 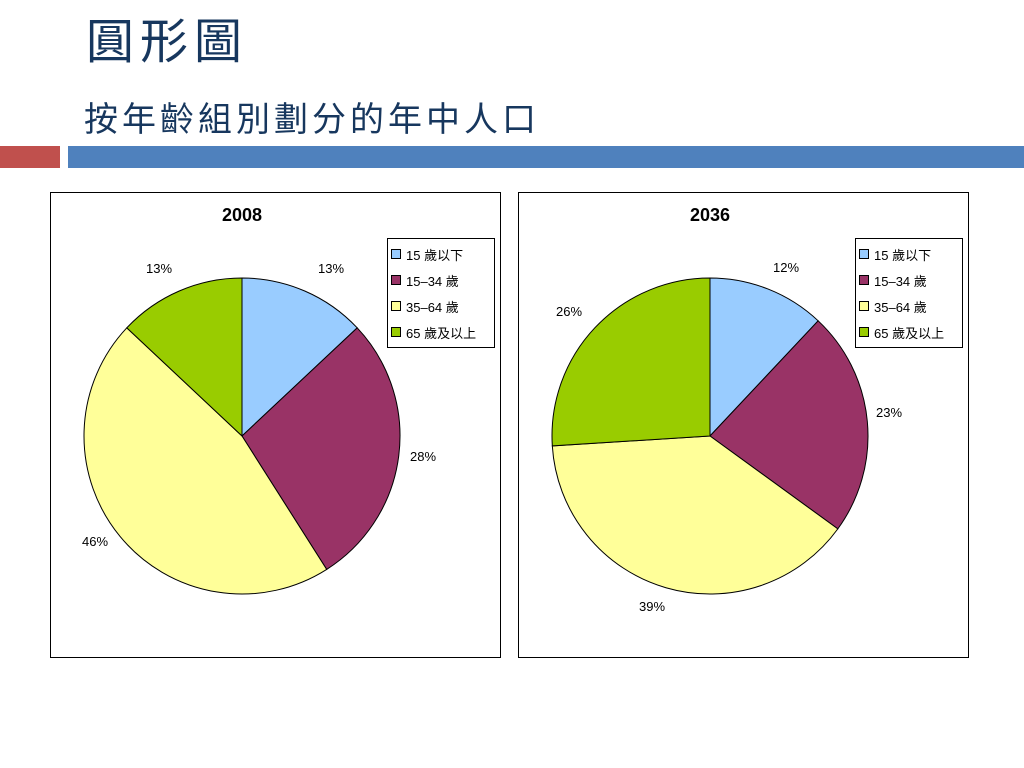 I want to click on data-label: 39%, so click(x=652, y=606).